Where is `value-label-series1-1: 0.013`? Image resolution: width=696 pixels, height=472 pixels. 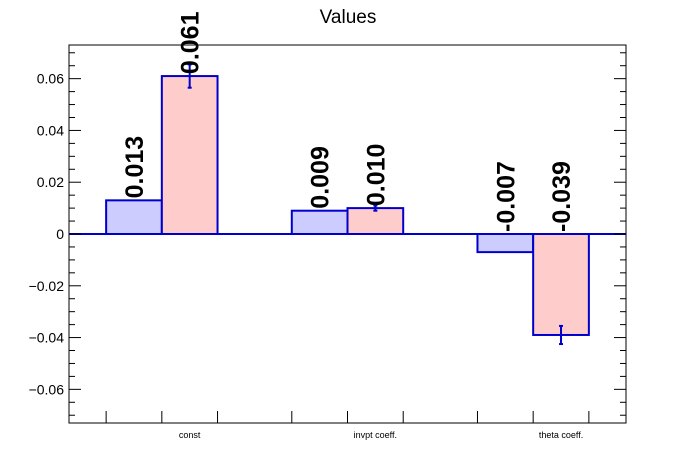
value-label-series1-1: 0.013 is located at coordinates (135, 167).